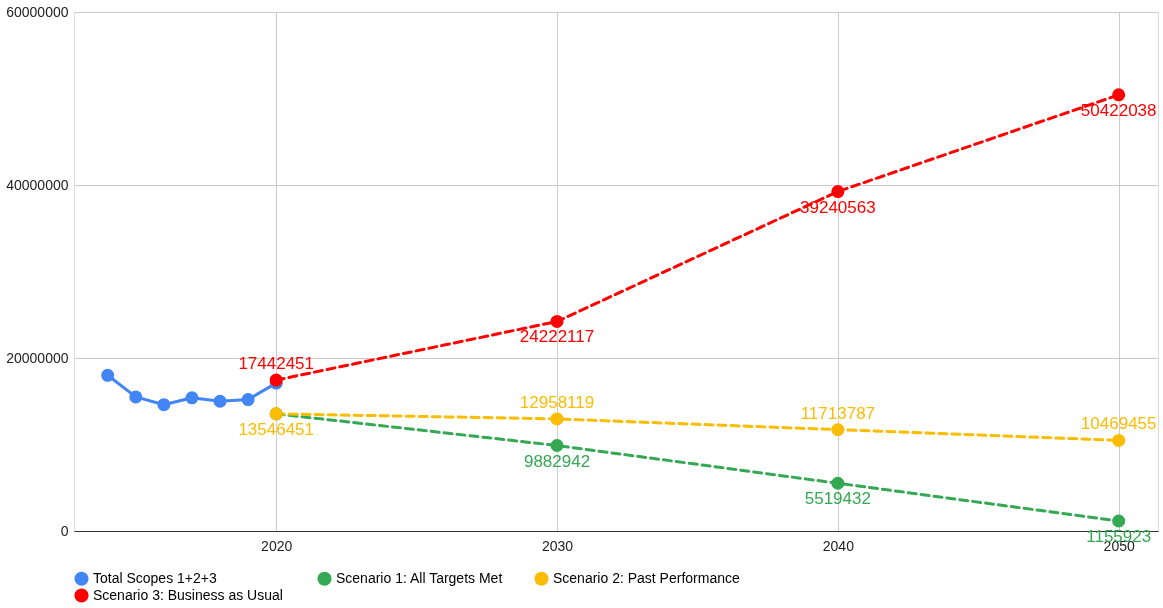 The height and width of the screenshot is (608, 1163). Describe the element at coordinates (557, 461) in the screenshot. I see `data-label: 9882942` at that location.